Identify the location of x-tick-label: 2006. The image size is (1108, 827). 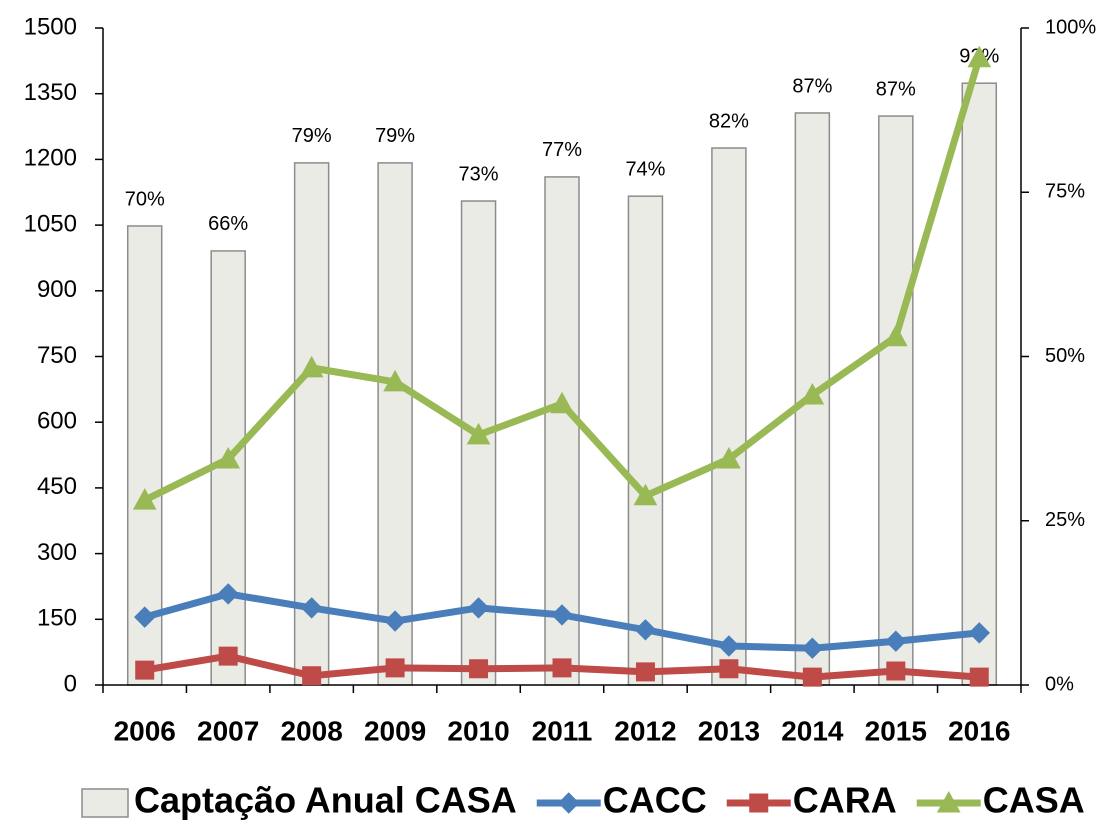
(145, 730).